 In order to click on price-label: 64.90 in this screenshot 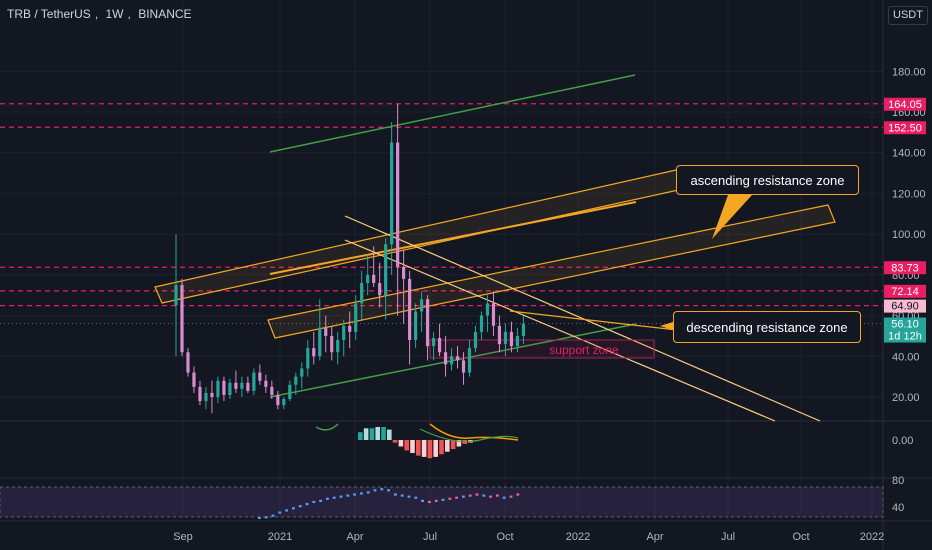, I will do `click(905, 307)`.